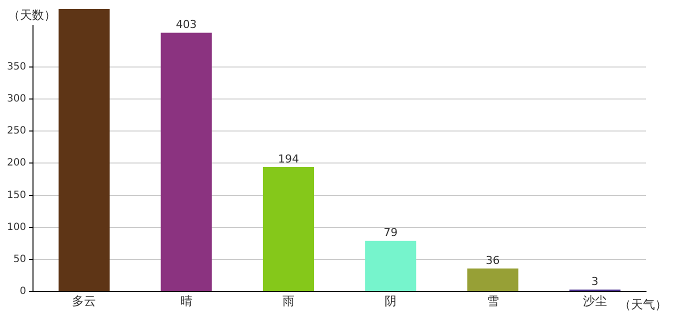 Image resolution: width=680 pixels, height=320 pixels. What do you see at coordinates (492, 301) in the screenshot?
I see `x-tick-label: 雪` at bounding box center [492, 301].